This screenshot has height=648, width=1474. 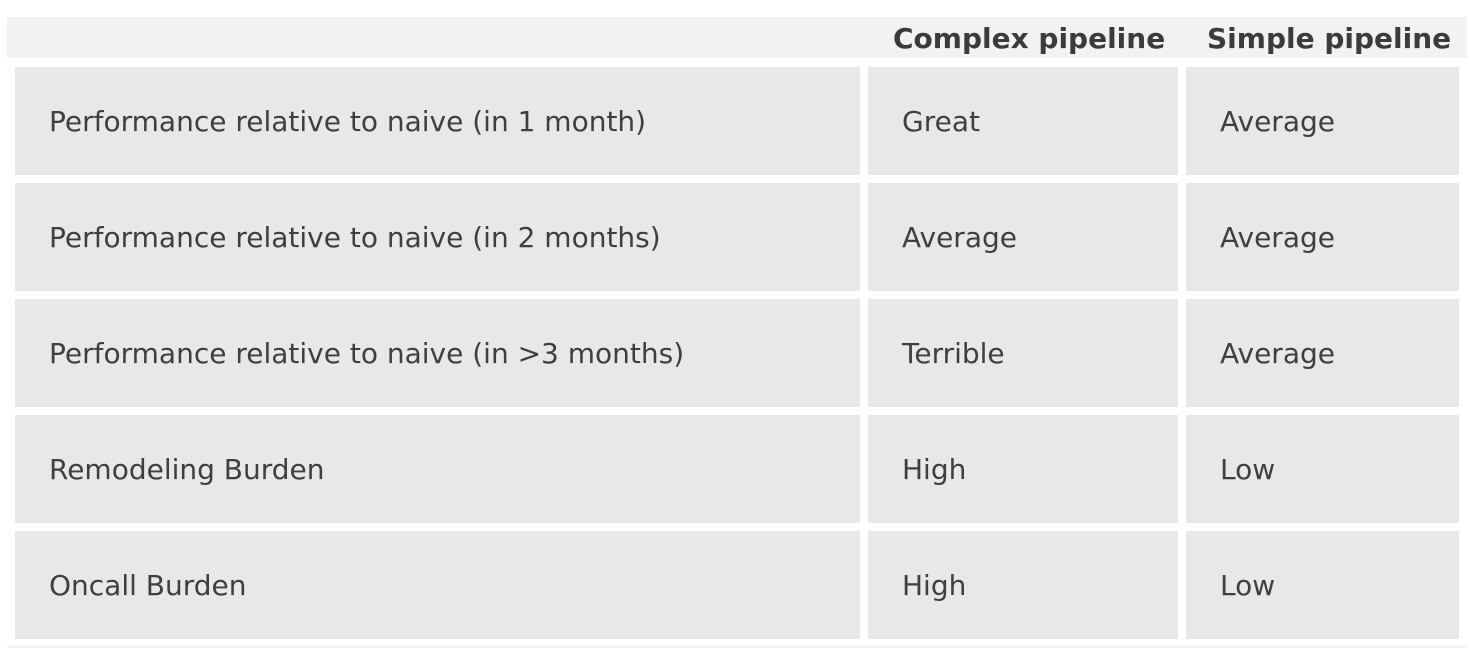 I want to click on column-header-simple-pipeline: Simple pipeline, so click(x=1329, y=38).